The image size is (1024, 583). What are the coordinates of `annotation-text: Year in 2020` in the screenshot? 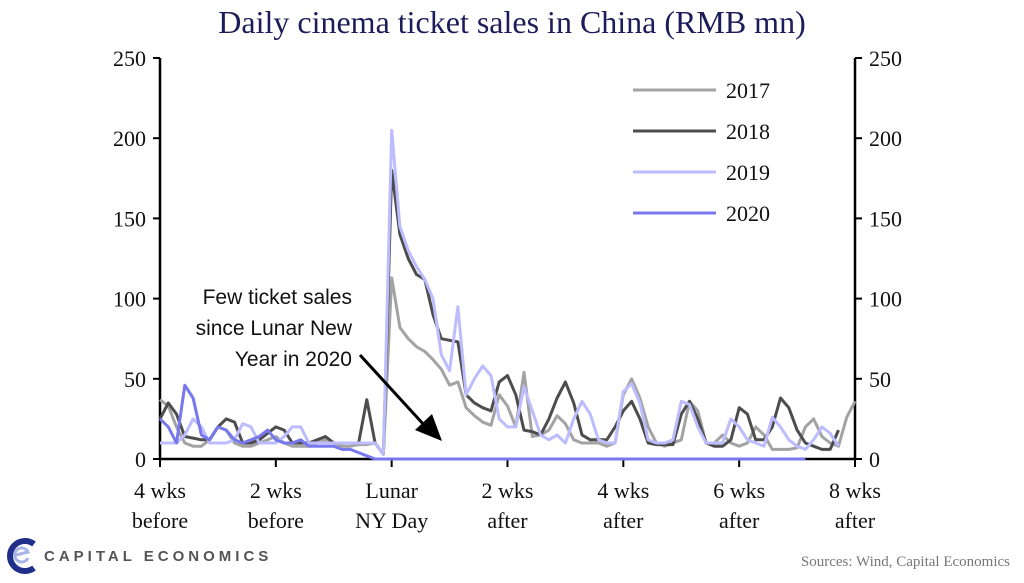 It's located at (293, 359).